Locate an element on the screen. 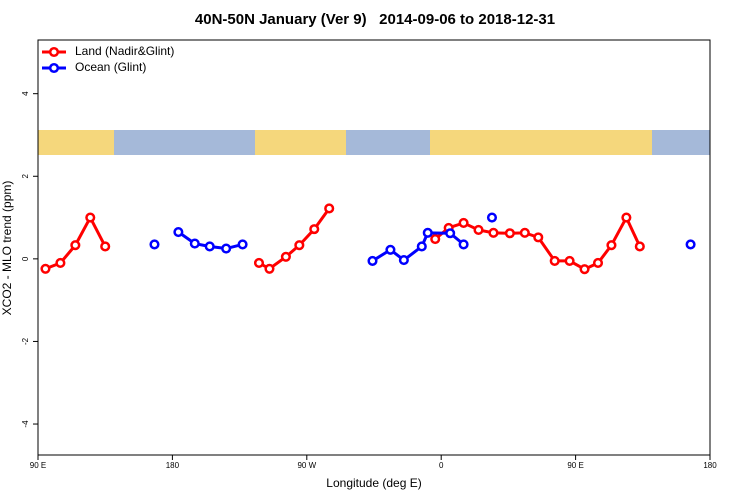  map-strip is located at coordinates (374, 142).